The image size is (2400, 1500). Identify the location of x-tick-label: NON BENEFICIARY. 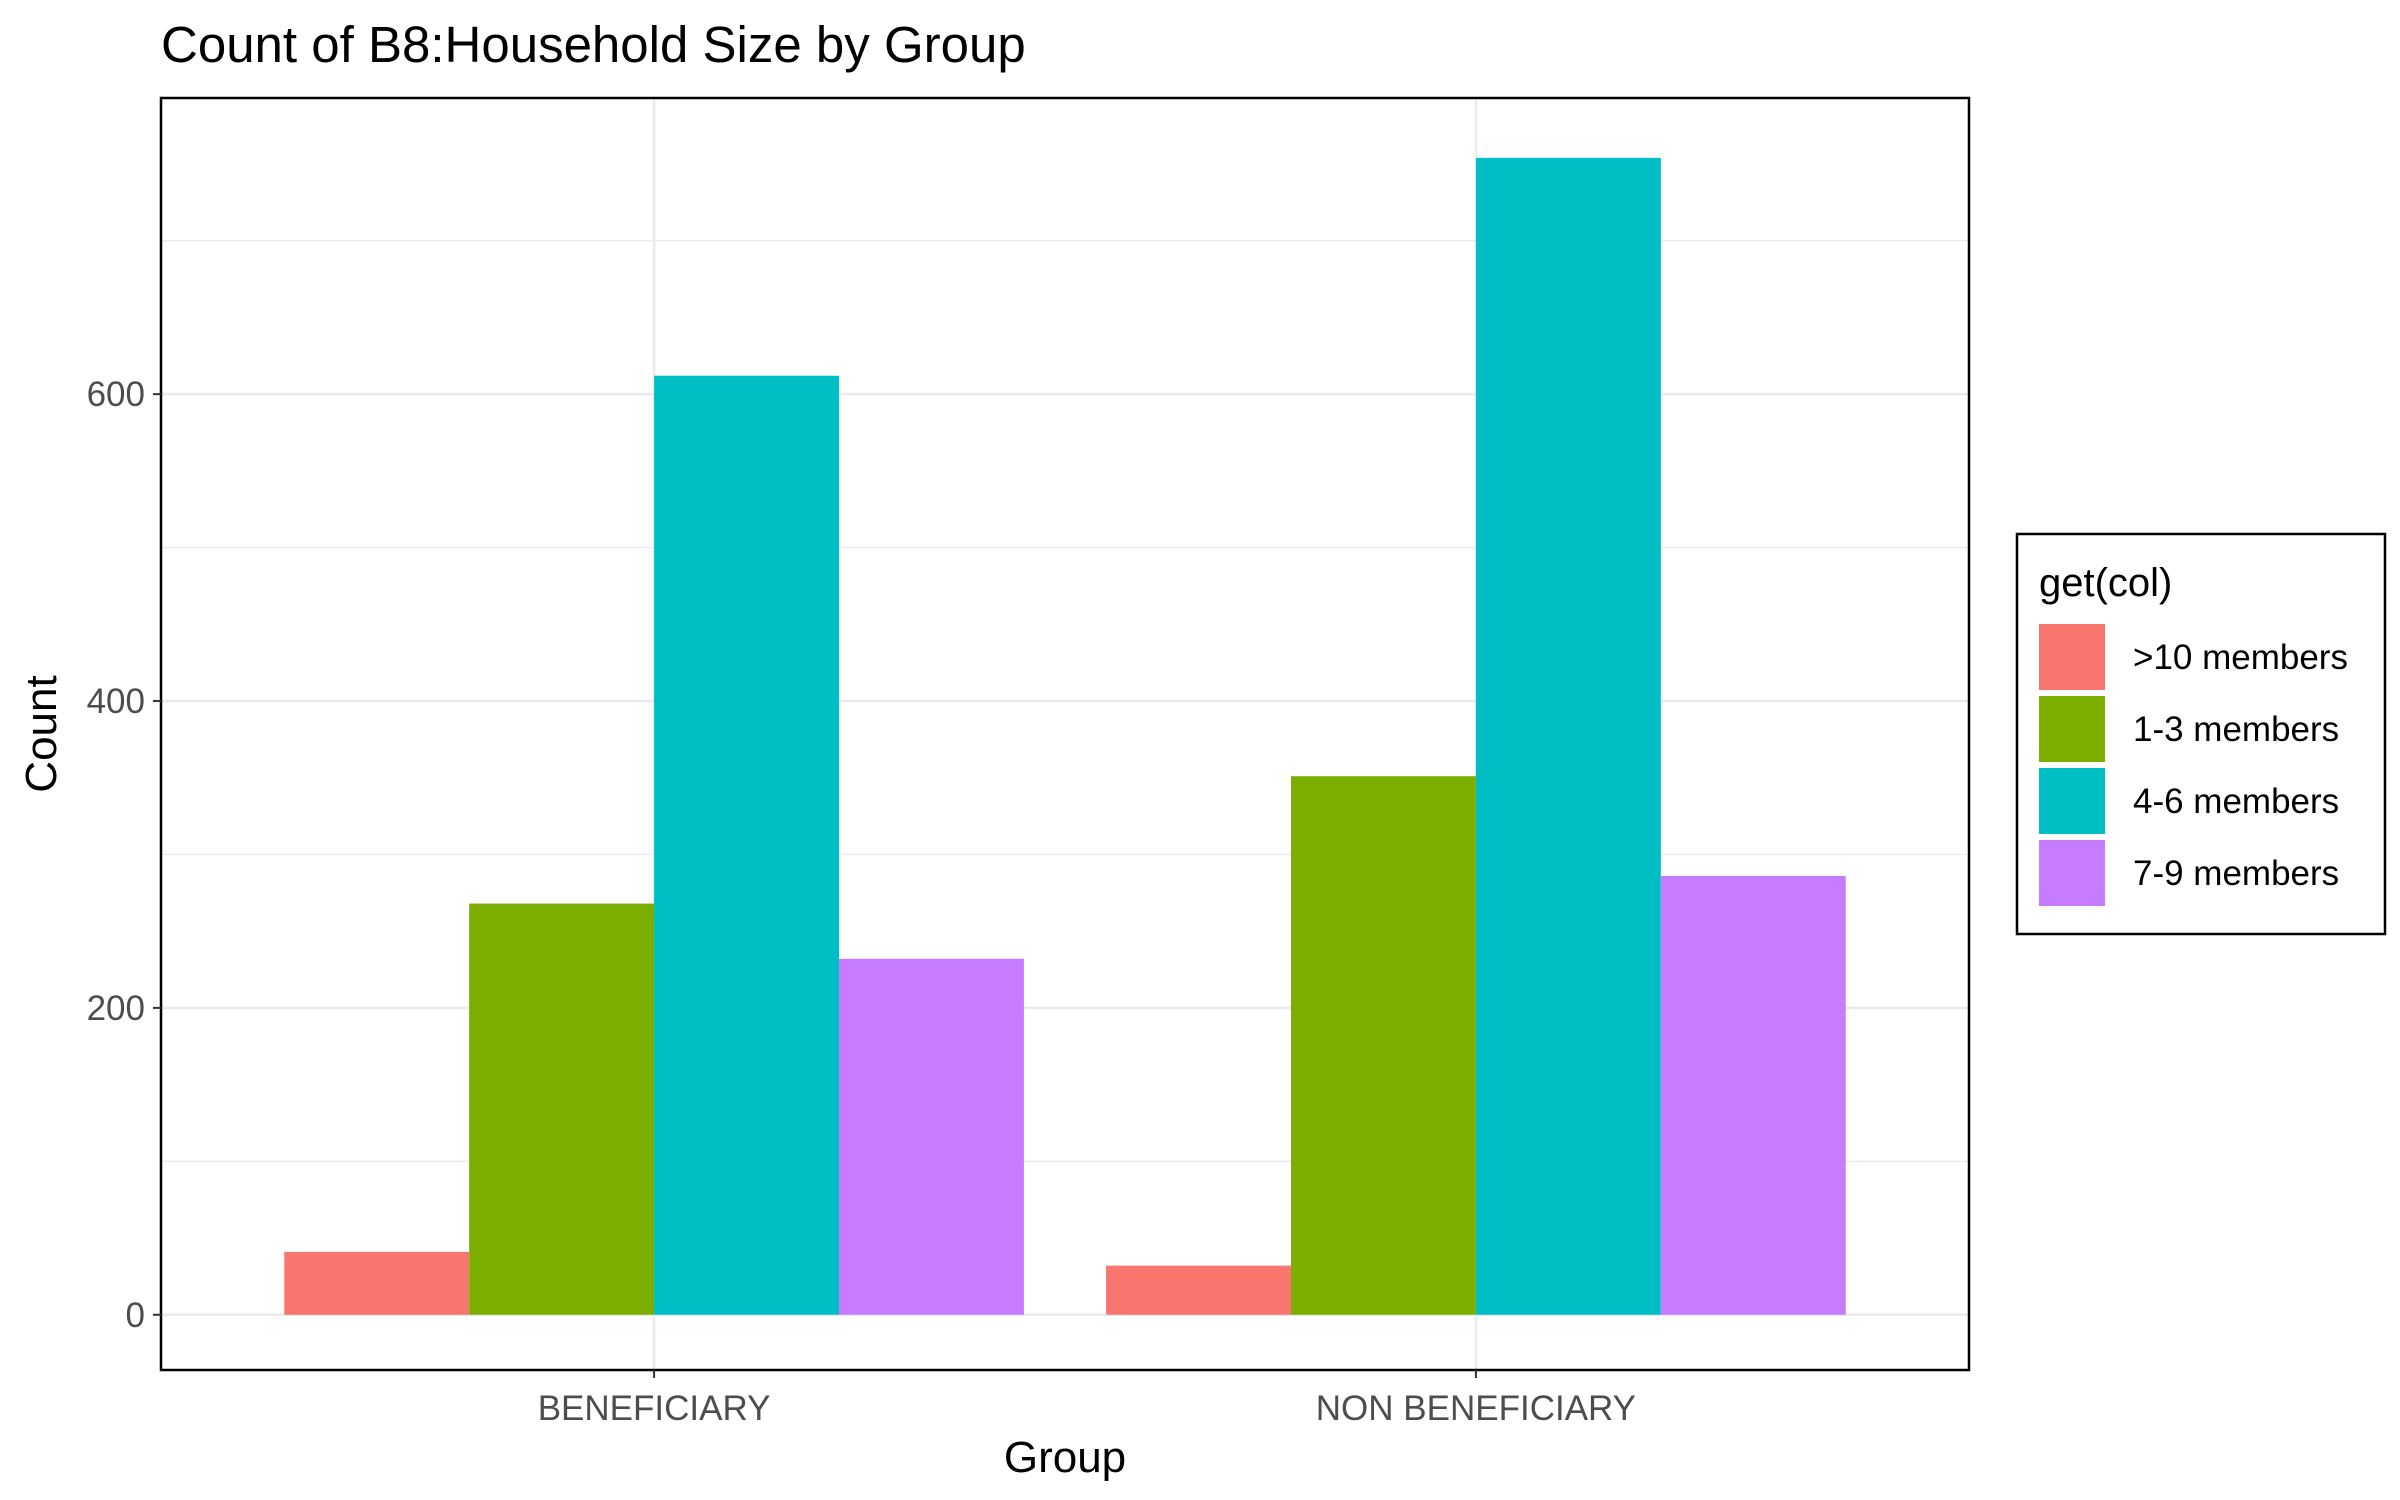
(1476, 1408).